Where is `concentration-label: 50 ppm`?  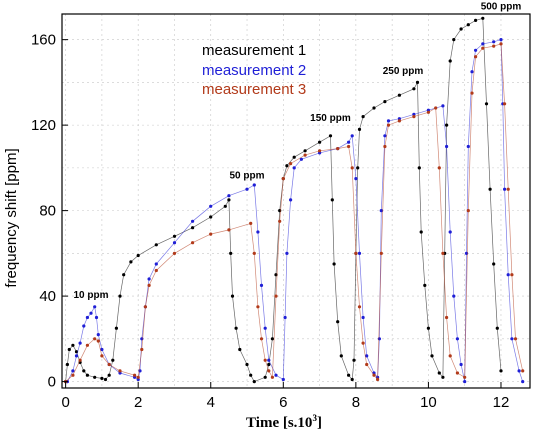 concentration-label: 50 ppm is located at coordinates (247, 176).